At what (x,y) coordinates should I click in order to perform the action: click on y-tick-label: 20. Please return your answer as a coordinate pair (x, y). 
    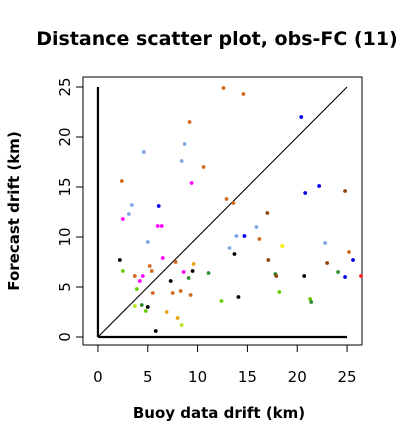
    Looking at the image, I should click on (65, 136).